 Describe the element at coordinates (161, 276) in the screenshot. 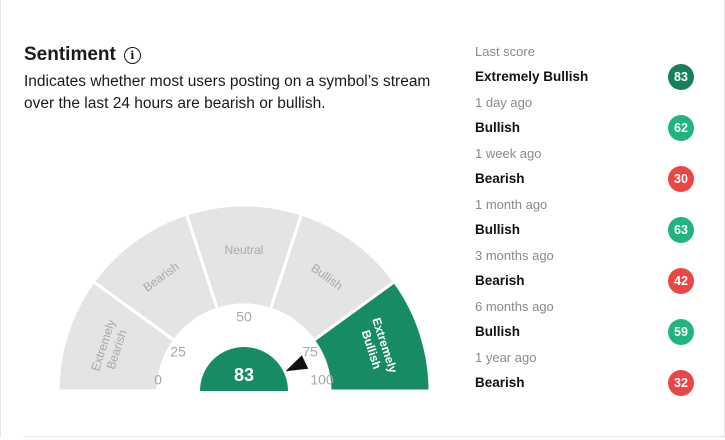

I see `gauge-segment-label: Bearish` at that location.